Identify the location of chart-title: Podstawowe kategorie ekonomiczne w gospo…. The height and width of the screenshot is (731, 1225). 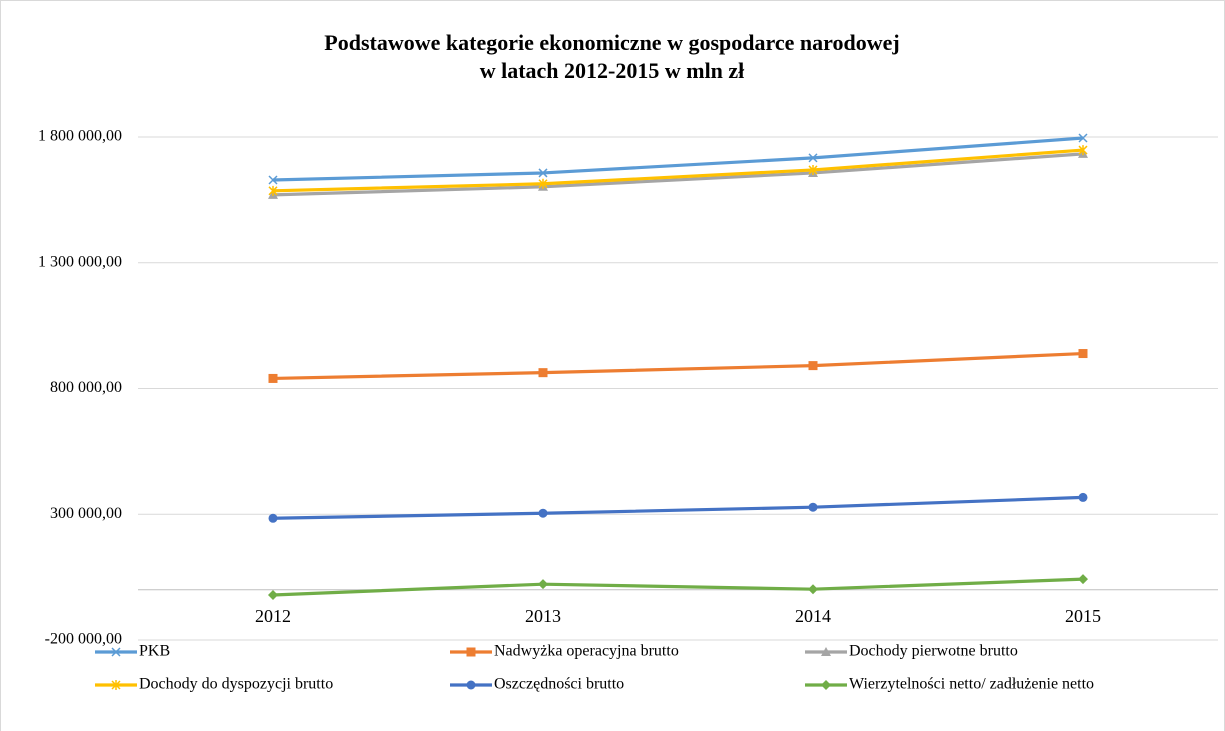
(611, 42).